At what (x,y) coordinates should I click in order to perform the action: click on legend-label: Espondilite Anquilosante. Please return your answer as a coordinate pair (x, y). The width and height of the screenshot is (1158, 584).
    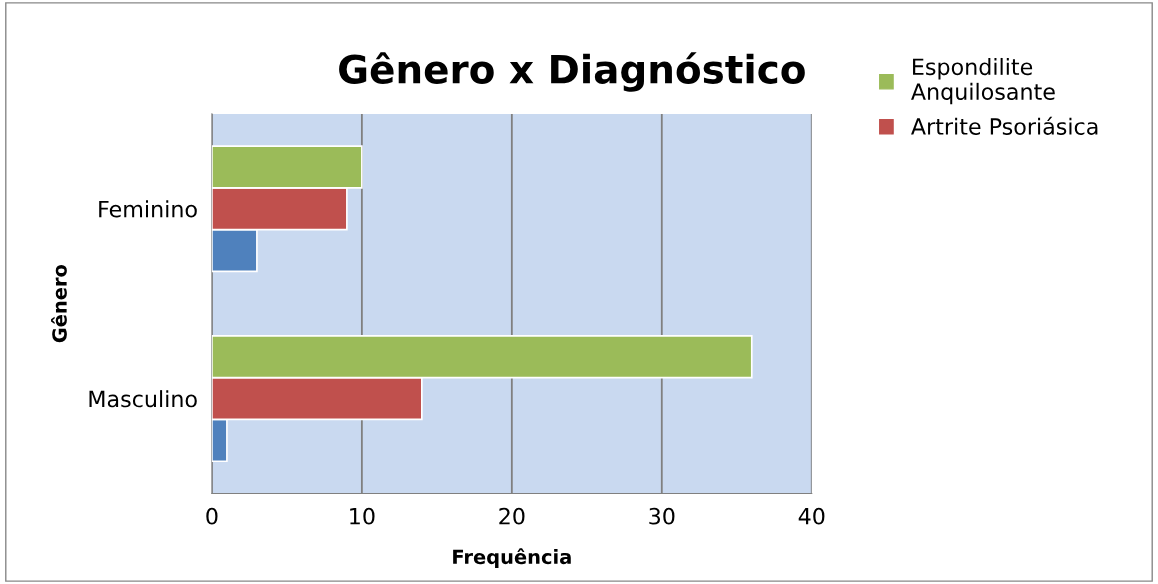
    Looking at the image, I should click on (983, 81).